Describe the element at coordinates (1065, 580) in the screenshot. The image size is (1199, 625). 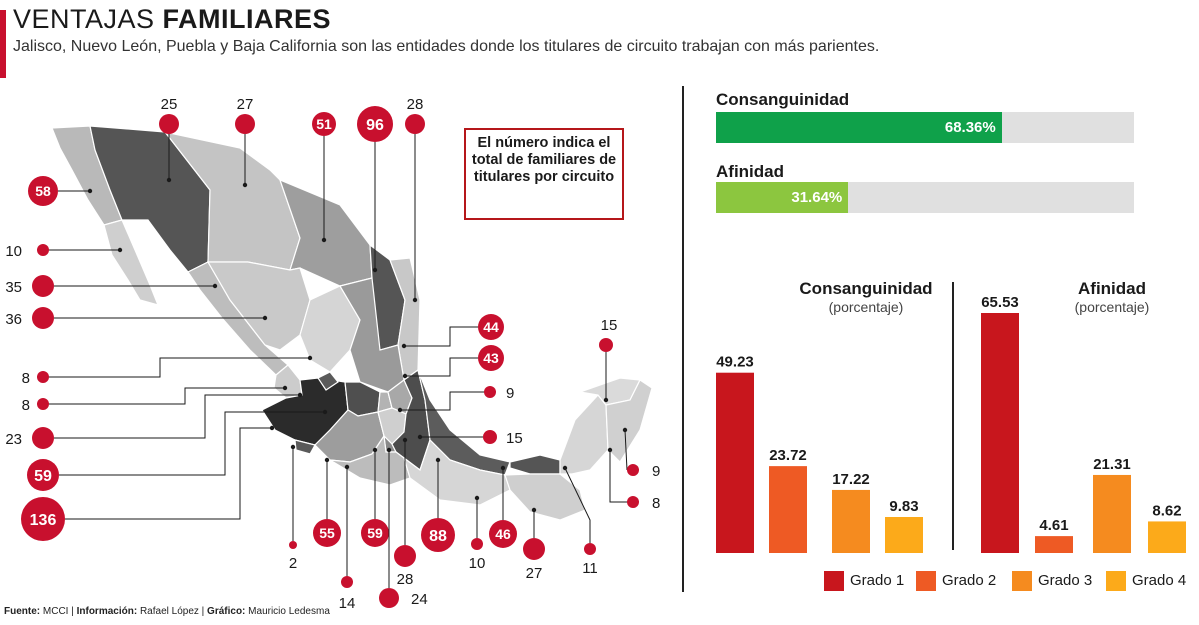
I see `legend-label-grado-3: Grado 3` at that location.